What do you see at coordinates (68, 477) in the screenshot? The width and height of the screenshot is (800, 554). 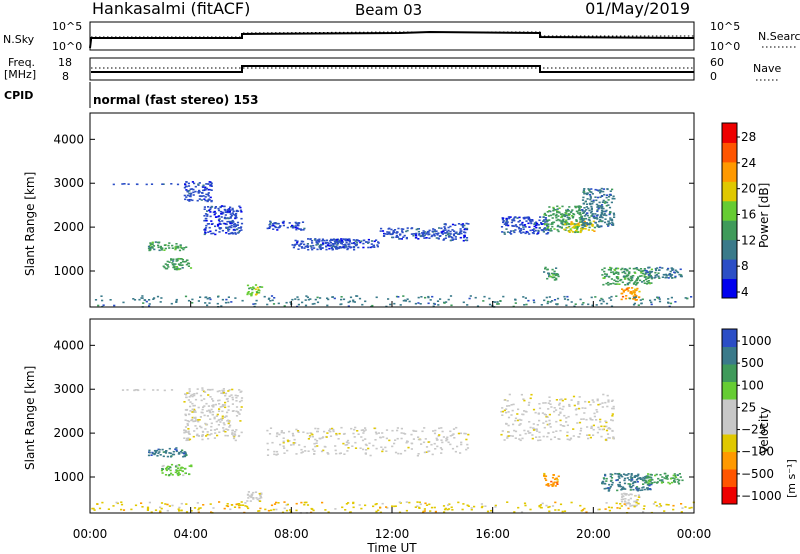 I see `velocity-ytick-label: 1000` at bounding box center [68, 477].